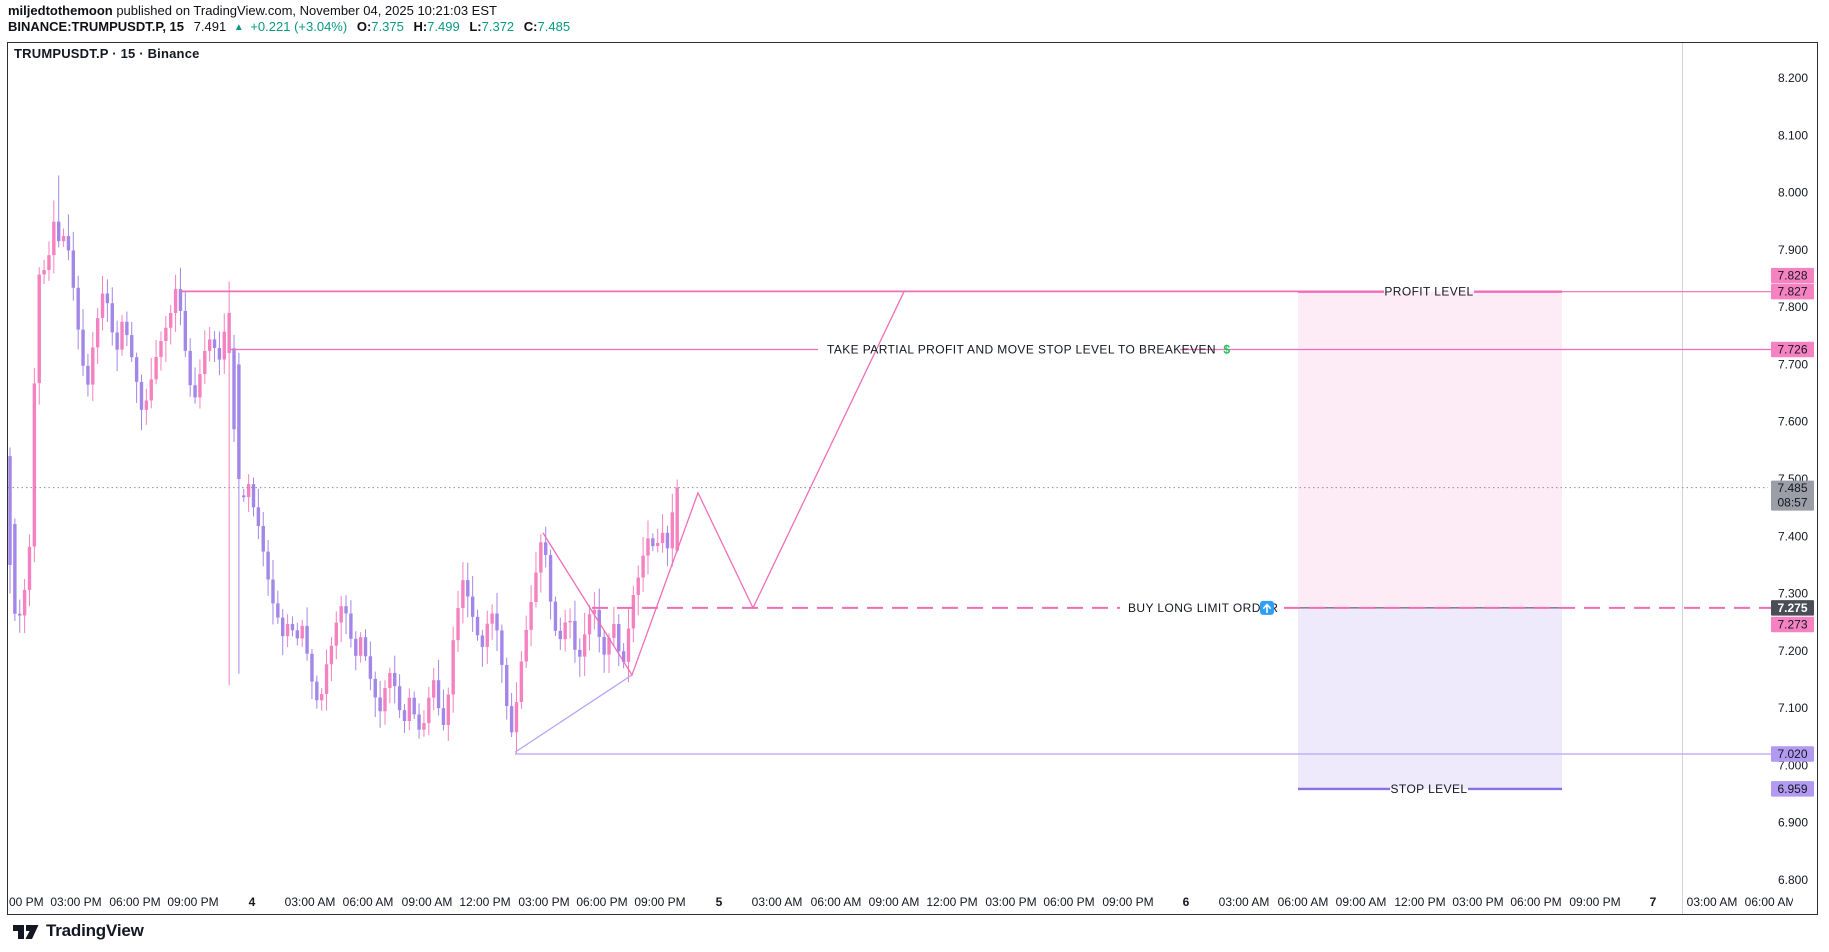 The image size is (1829, 952). Describe the element at coordinates (1793, 193) in the screenshot. I see `price-tick: 8.000` at that location.